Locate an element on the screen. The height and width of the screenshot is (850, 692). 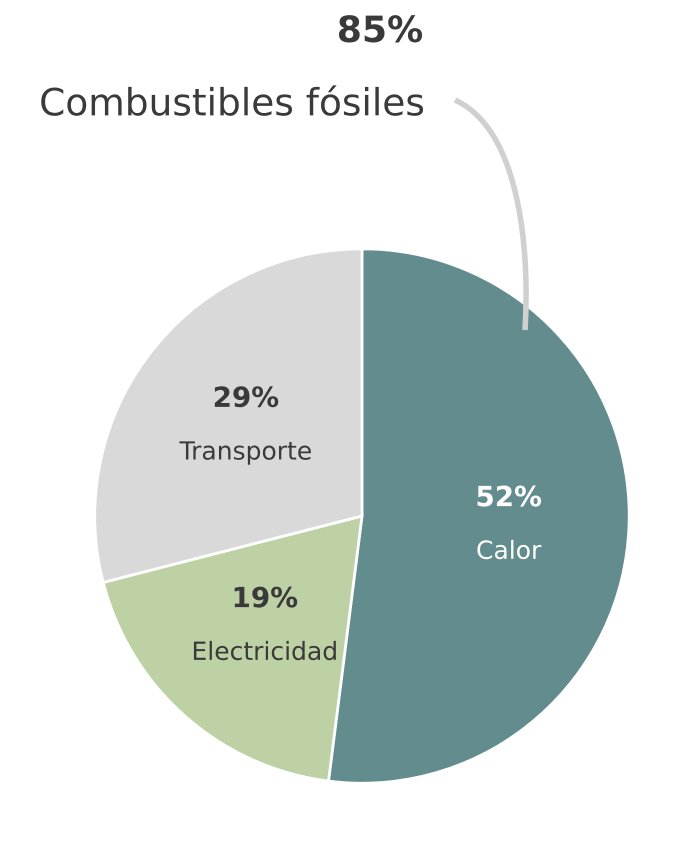
data-label: 19% is located at coordinates (266, 597).